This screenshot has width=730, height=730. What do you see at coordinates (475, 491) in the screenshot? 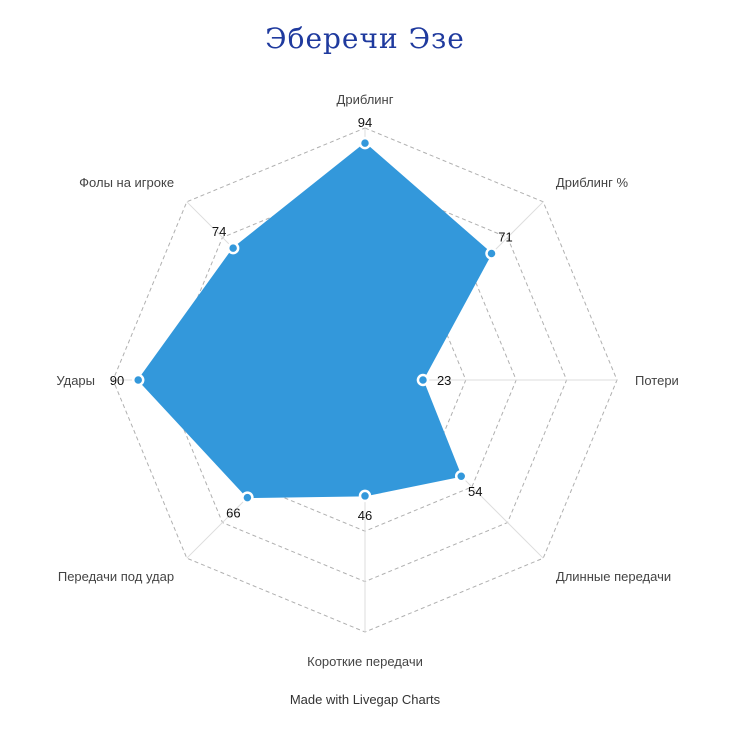
I see `value-label-3: 54` at bounding box center [475, 491].